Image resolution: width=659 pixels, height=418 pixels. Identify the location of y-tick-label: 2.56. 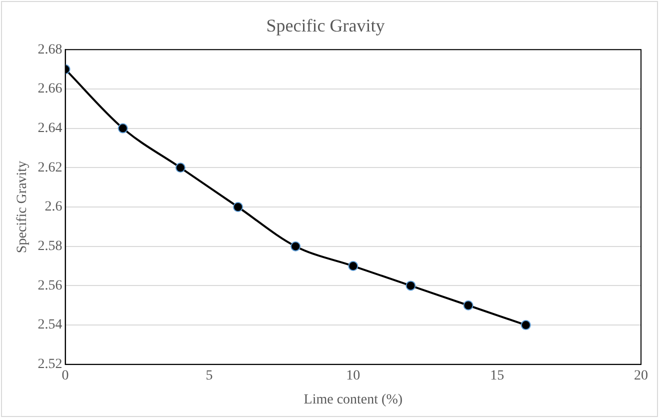
(50, 286).